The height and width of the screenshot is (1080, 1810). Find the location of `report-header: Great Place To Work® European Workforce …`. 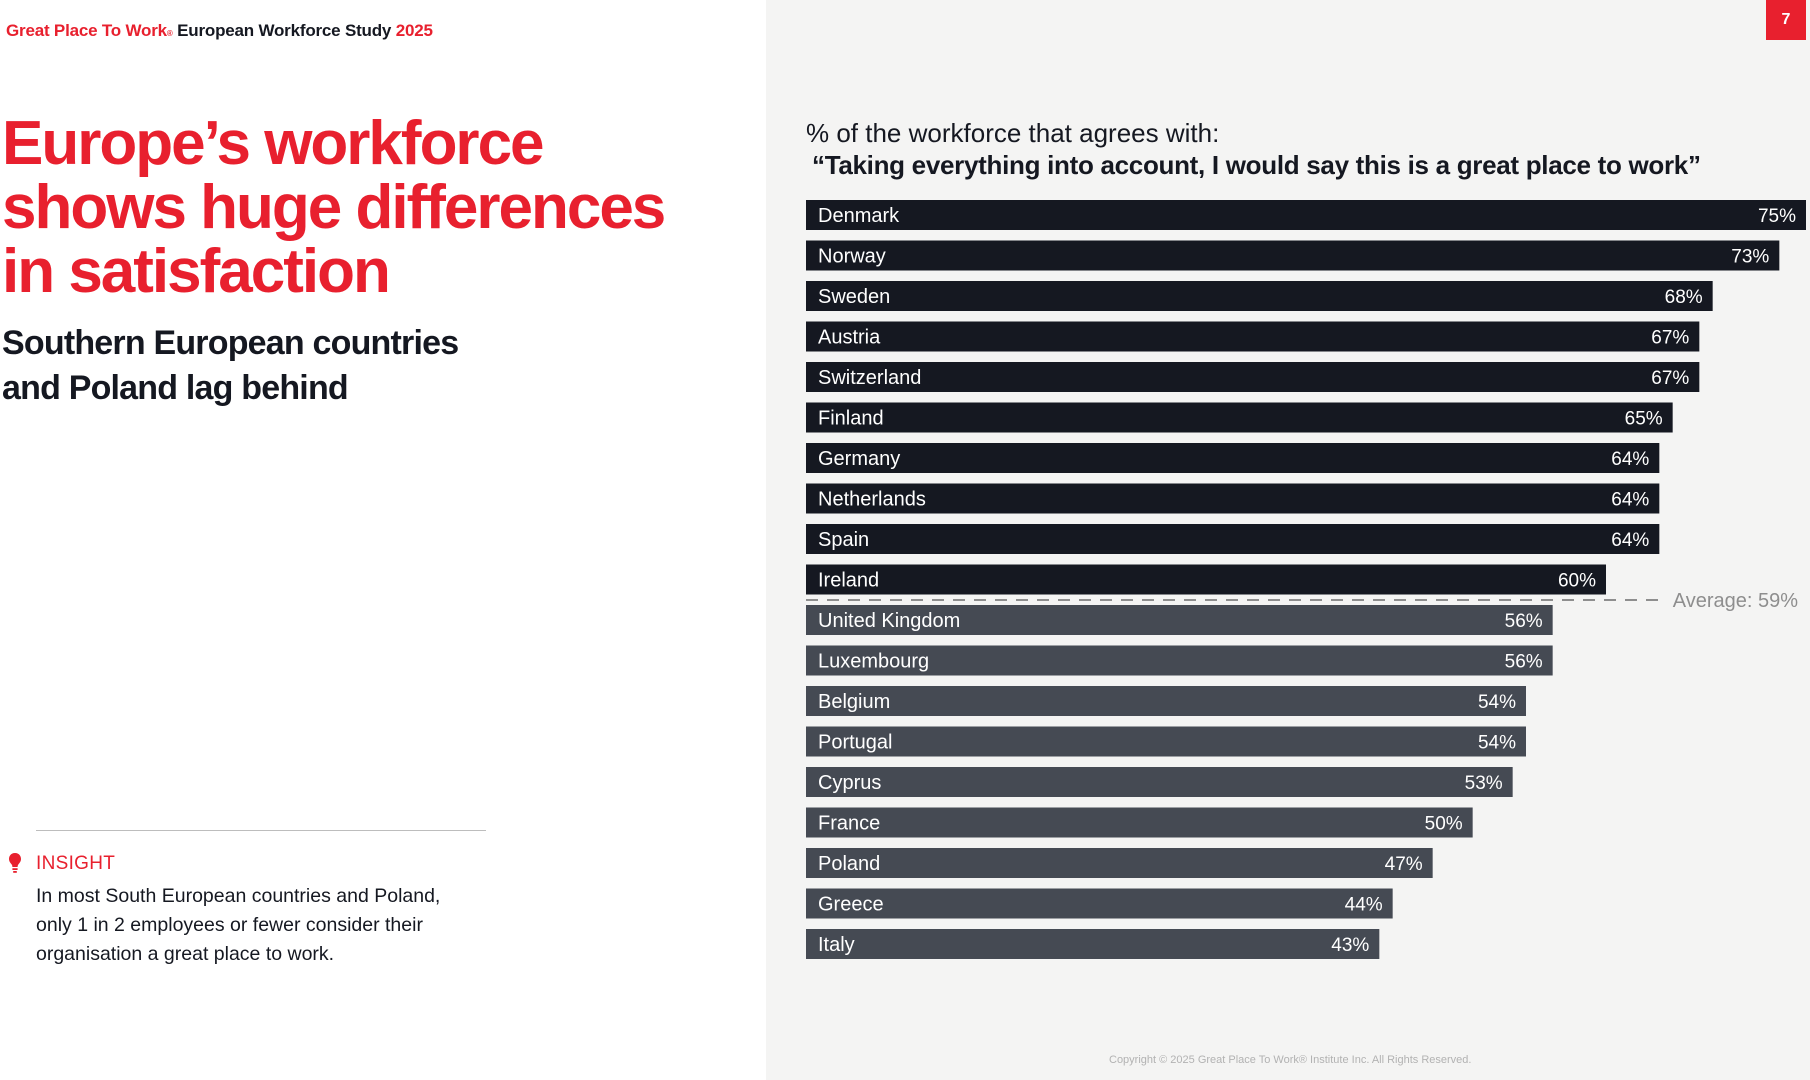

report-header: Great Place To Work® European Workforce … is located at coordinates (219, 31).